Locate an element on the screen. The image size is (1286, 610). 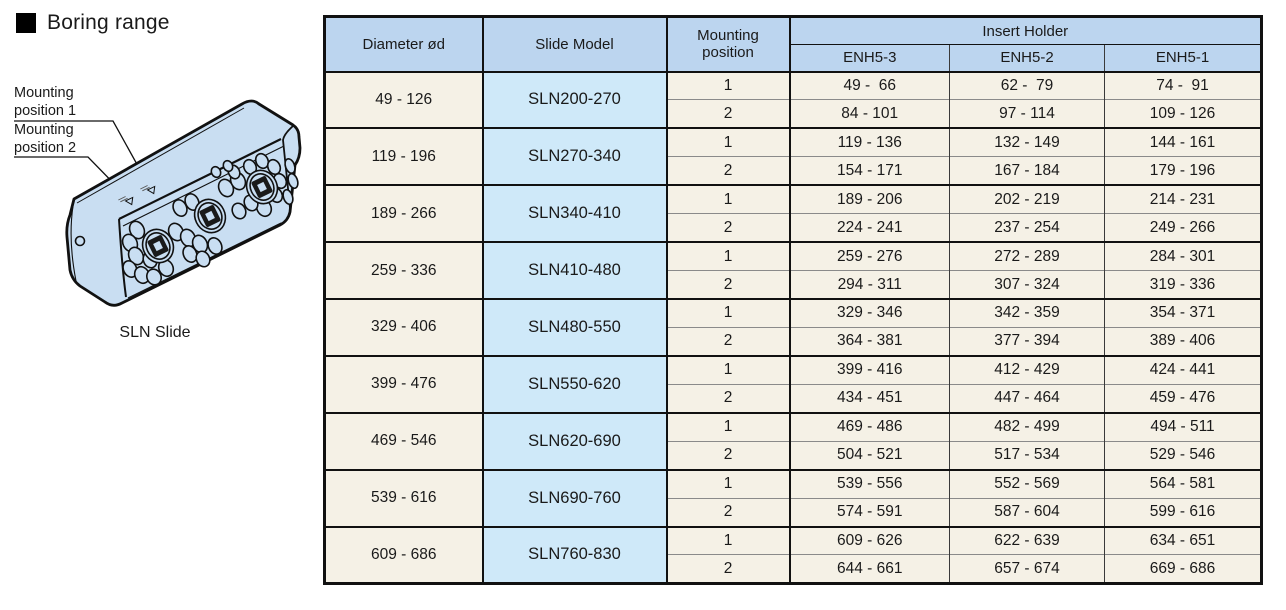
insert-holder-range-cell: 329 - 346 is located at coordinates (869, 312).